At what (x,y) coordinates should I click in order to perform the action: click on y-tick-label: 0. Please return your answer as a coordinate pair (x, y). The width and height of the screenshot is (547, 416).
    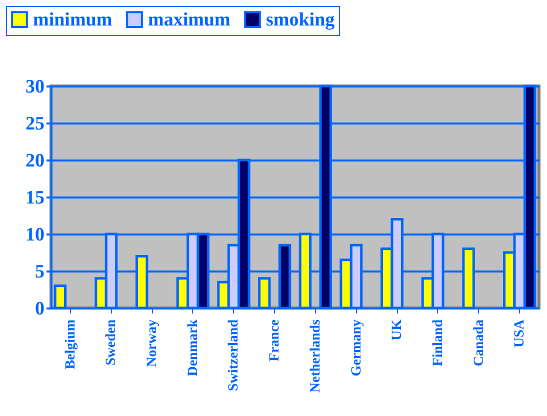
    Looking at the image, I should click on (39, 309).